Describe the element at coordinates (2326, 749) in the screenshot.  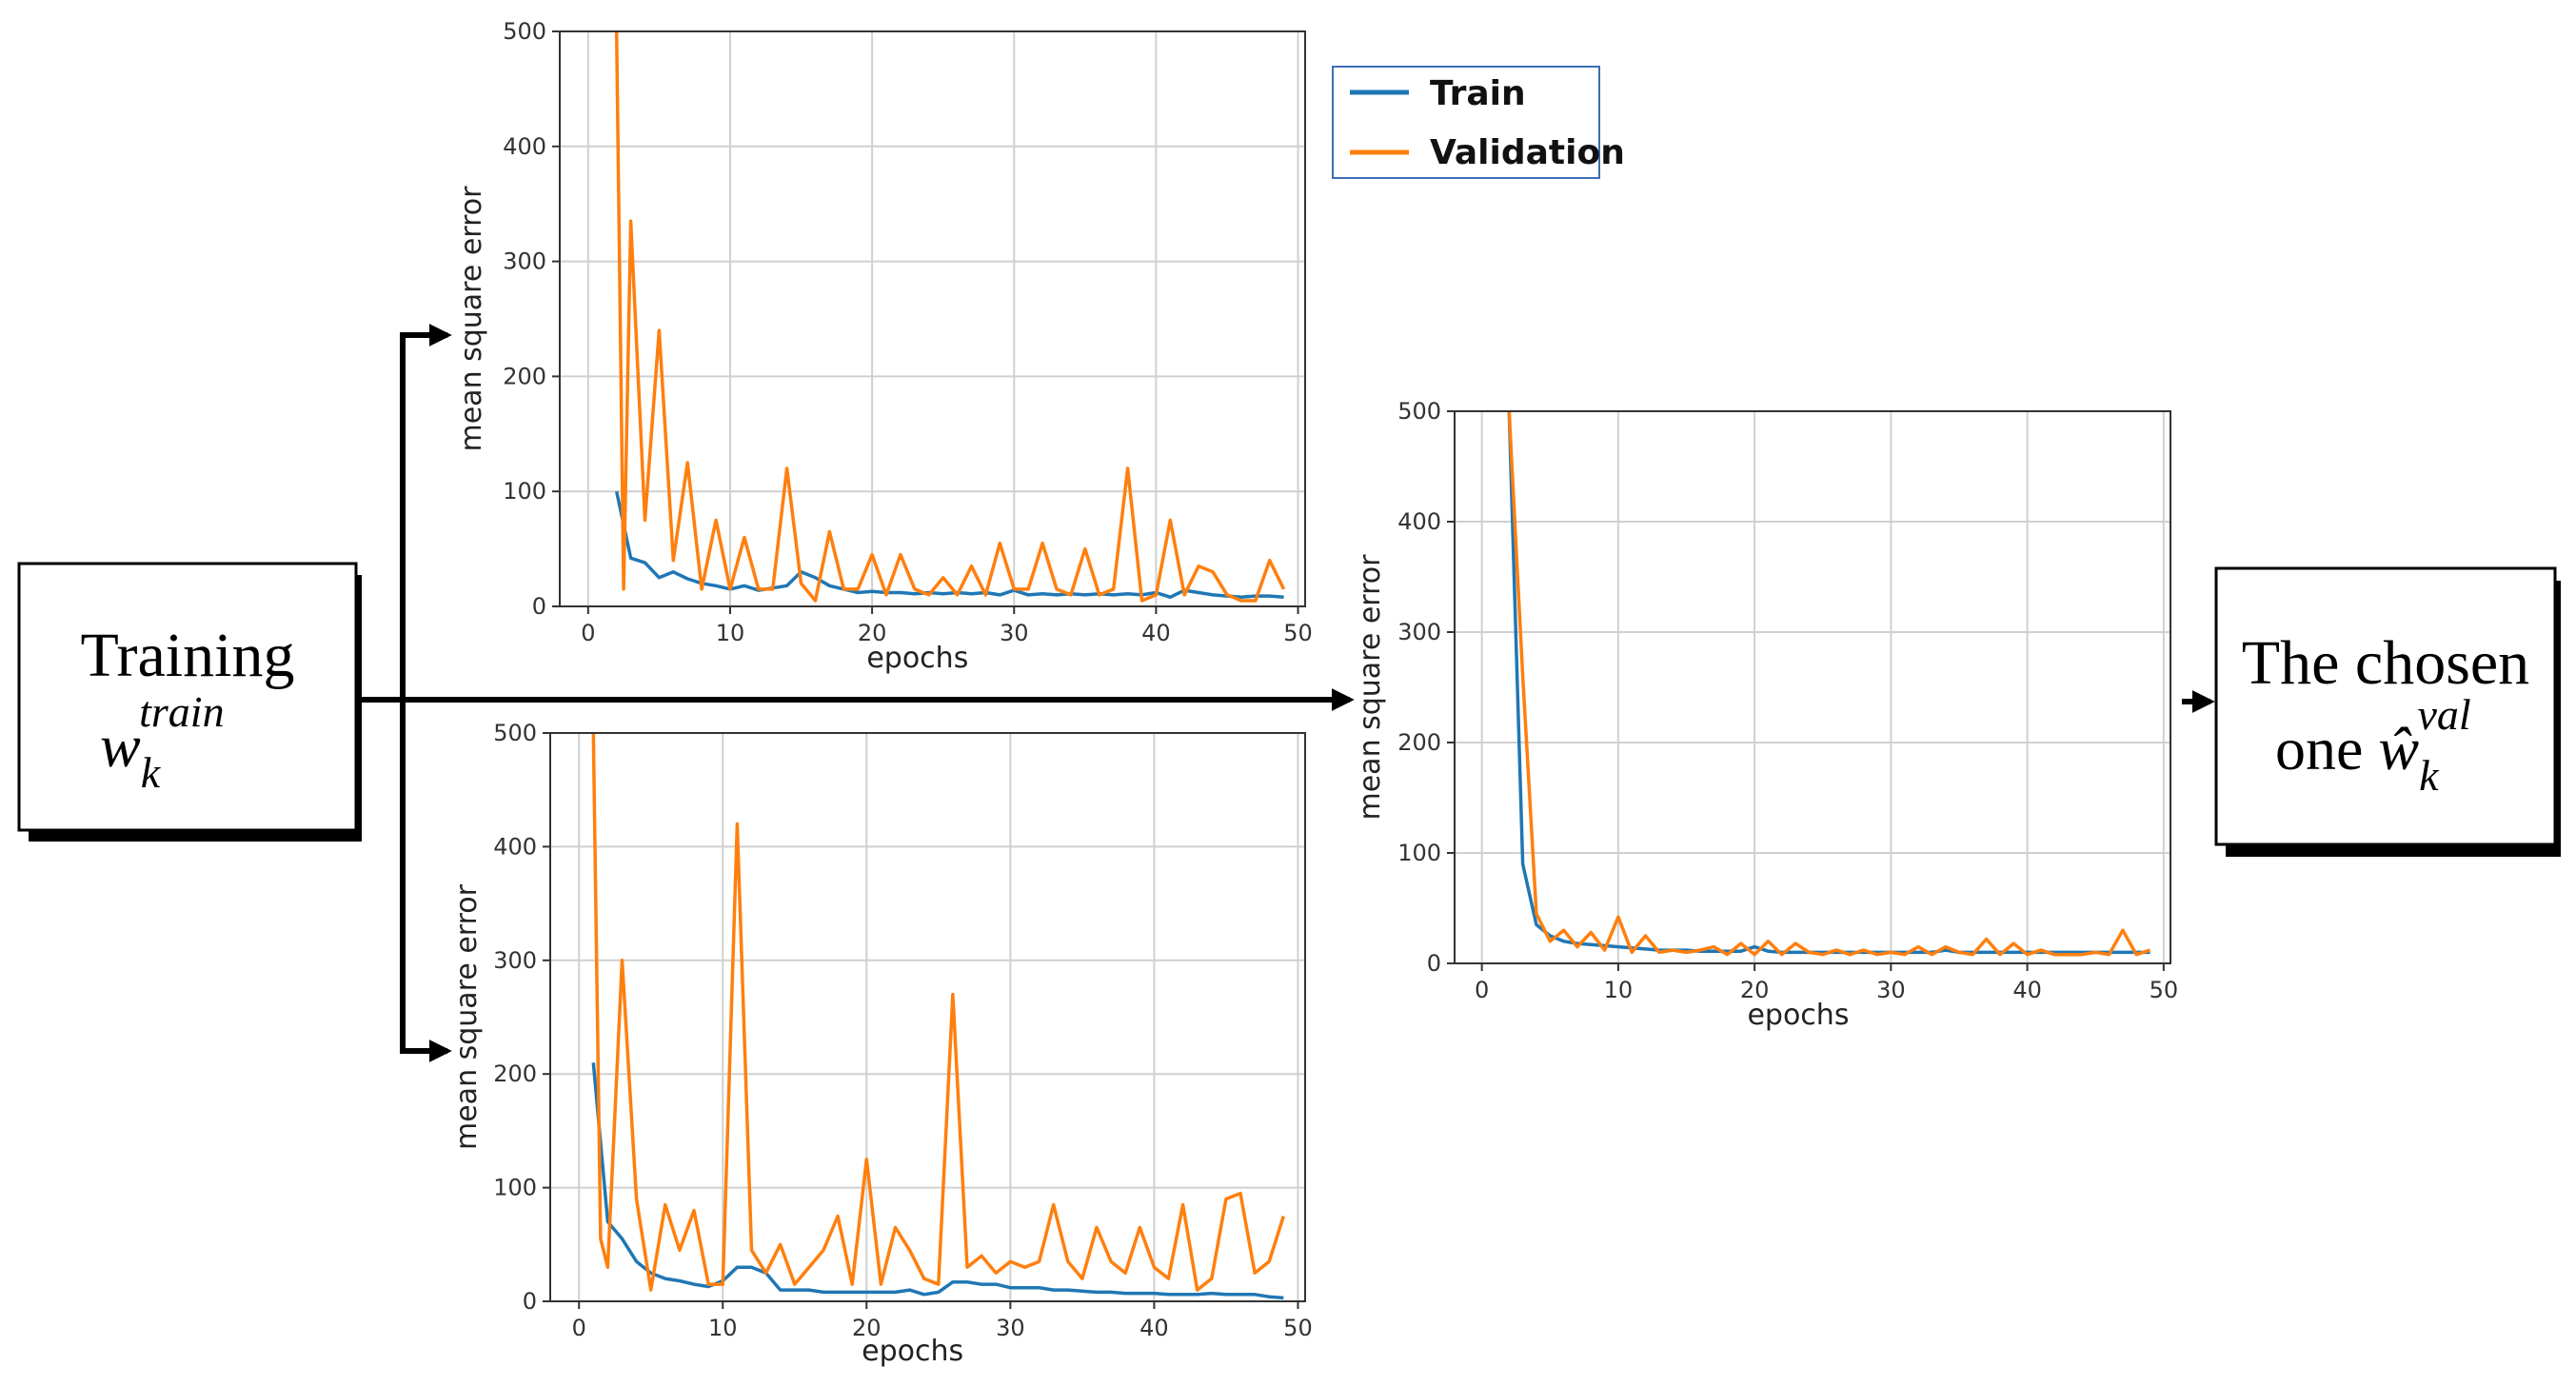
I see `chosen-prefix: one` at that location.